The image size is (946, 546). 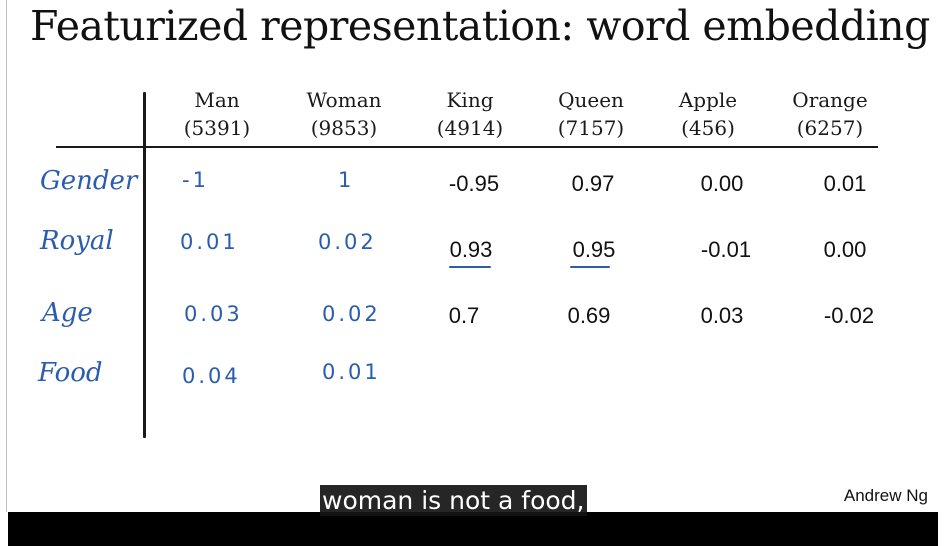 What do you see at coordinates (470, 100) in the screenshot?
I see `column-word: King` at bounding box center [470, 100].